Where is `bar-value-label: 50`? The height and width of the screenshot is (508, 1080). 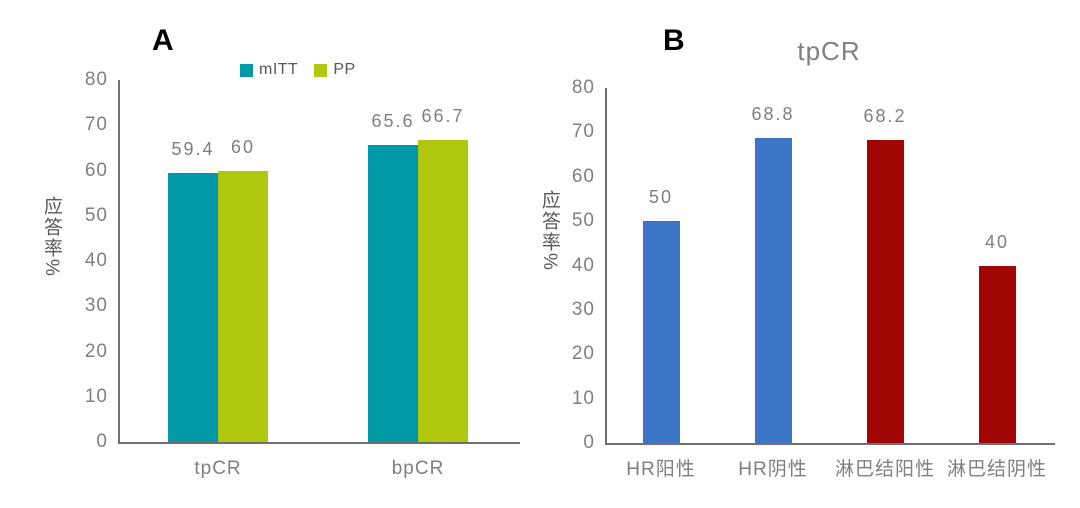
bar-value-label: 50 is located at coordinates (661, 197).